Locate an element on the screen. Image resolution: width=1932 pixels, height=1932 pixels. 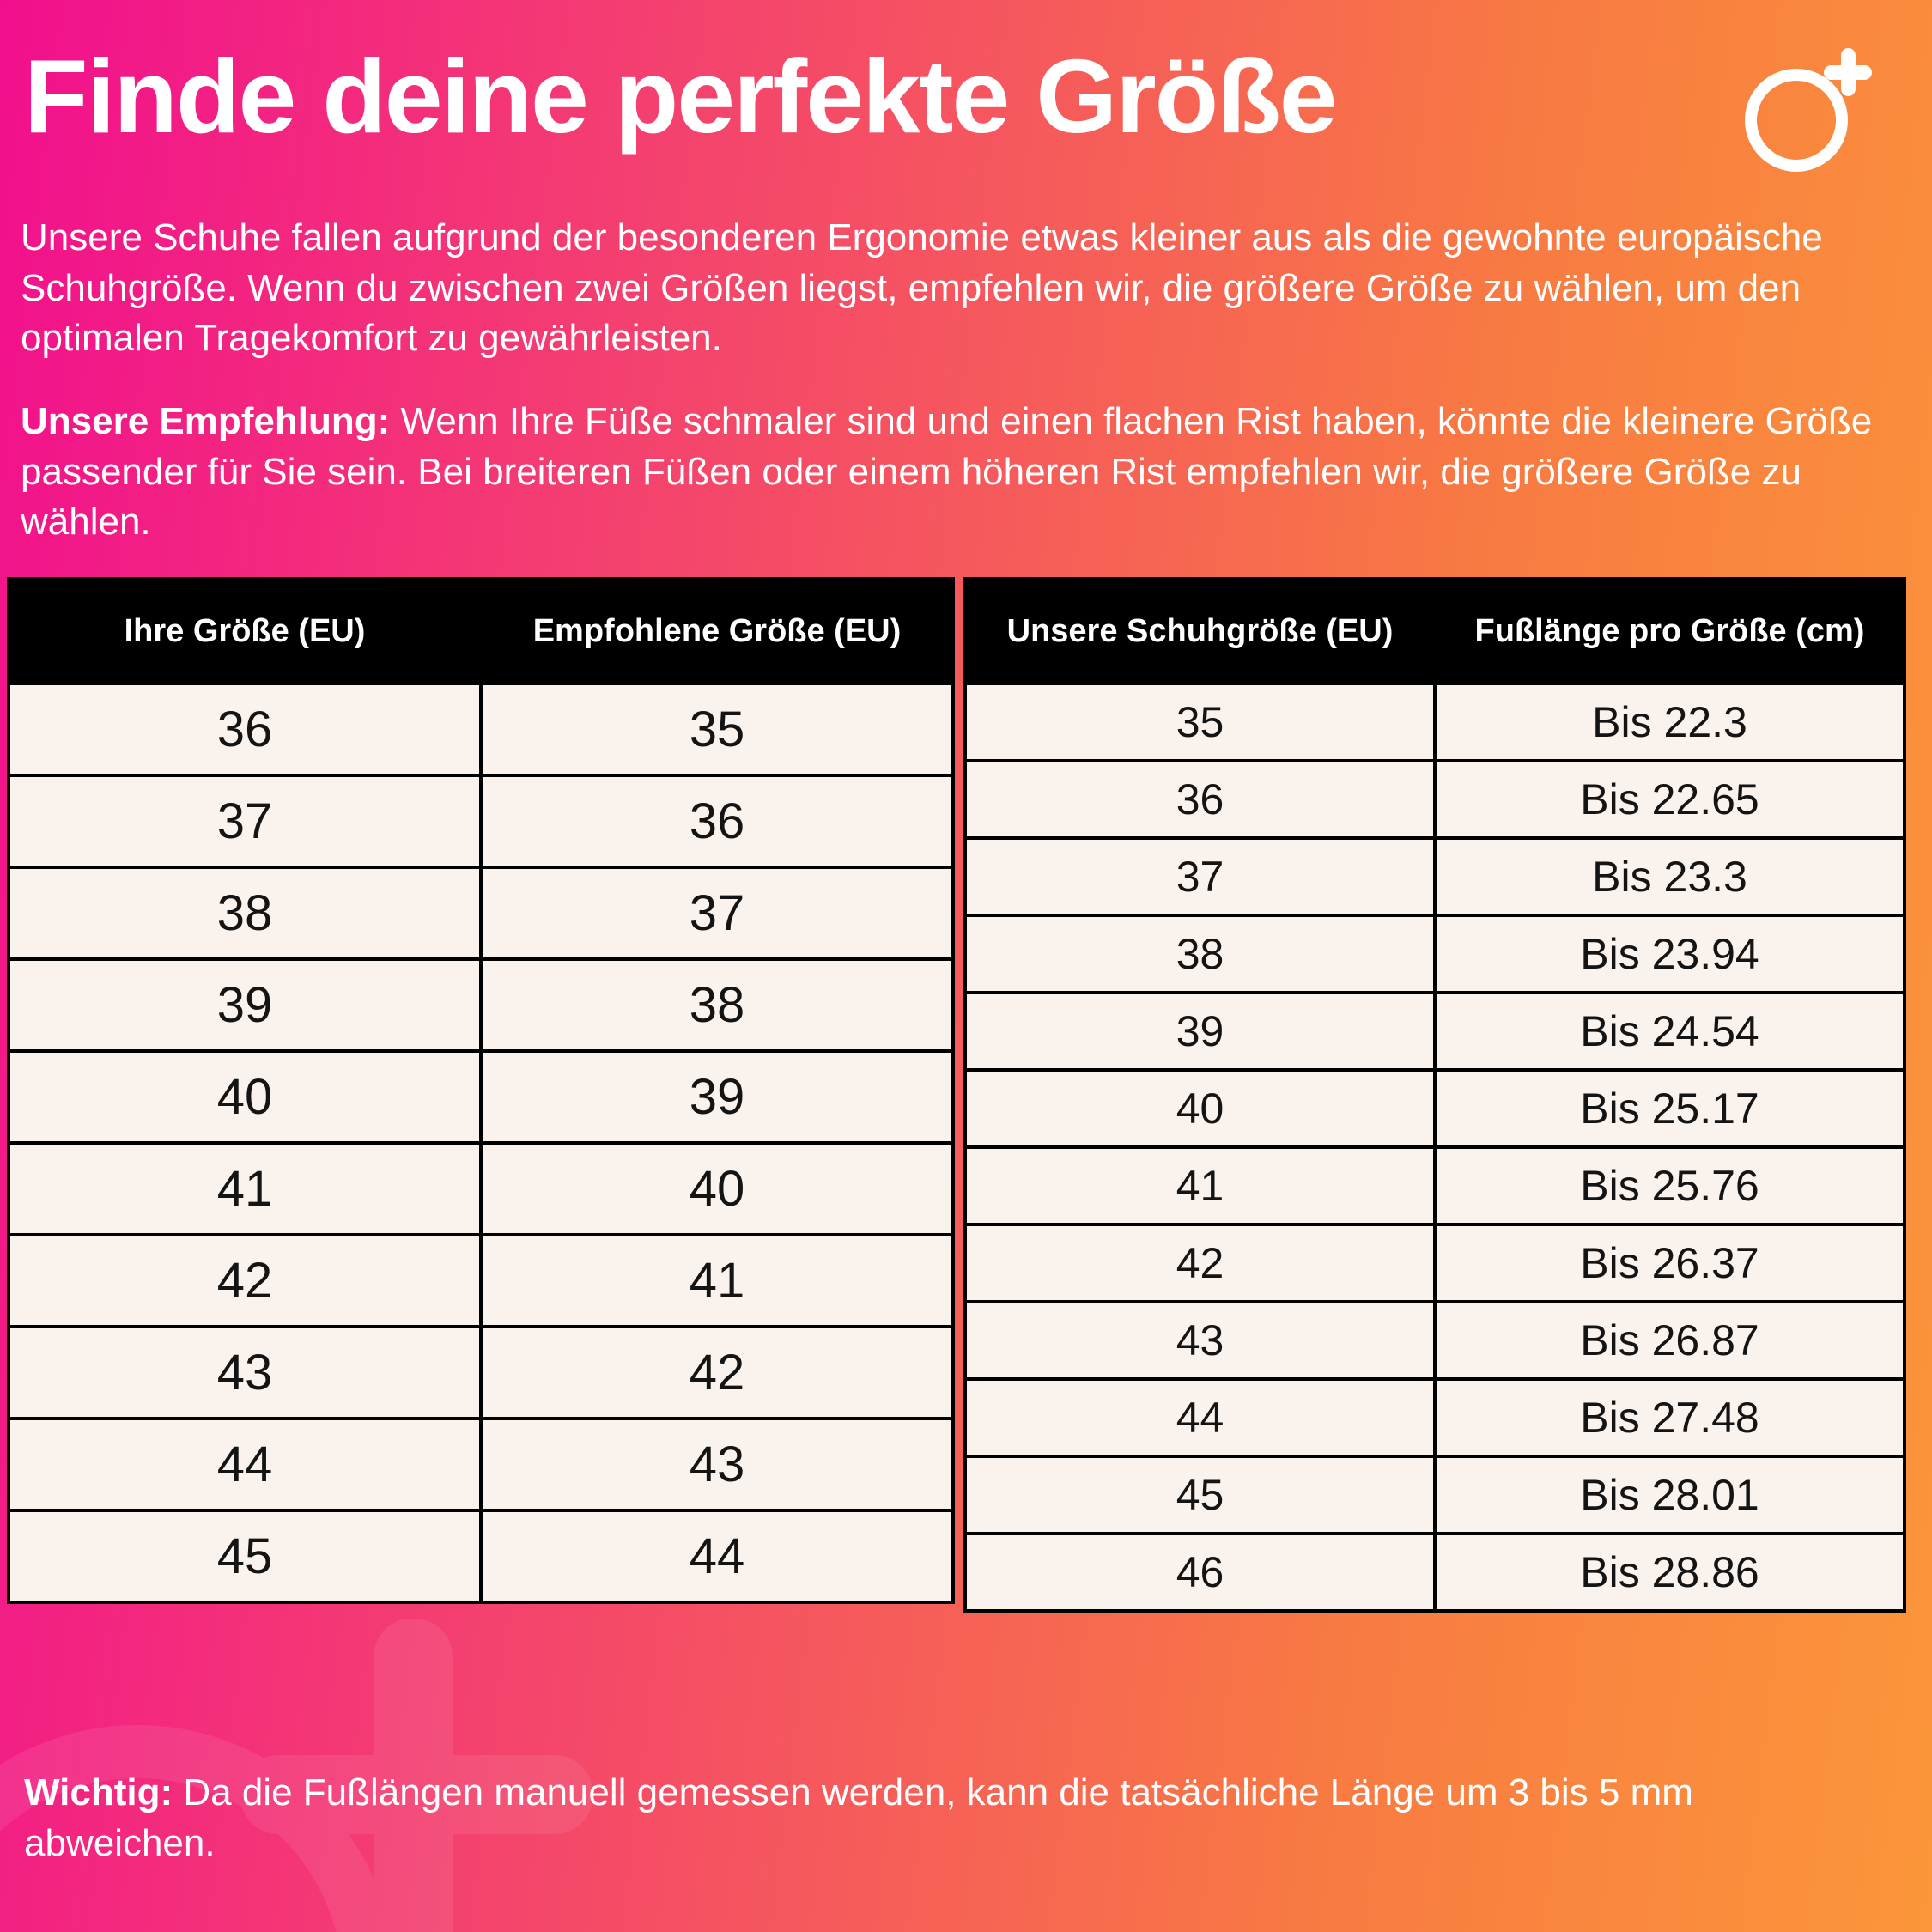
footer-label: Wichtig: is located at coordinates (98, 1792).